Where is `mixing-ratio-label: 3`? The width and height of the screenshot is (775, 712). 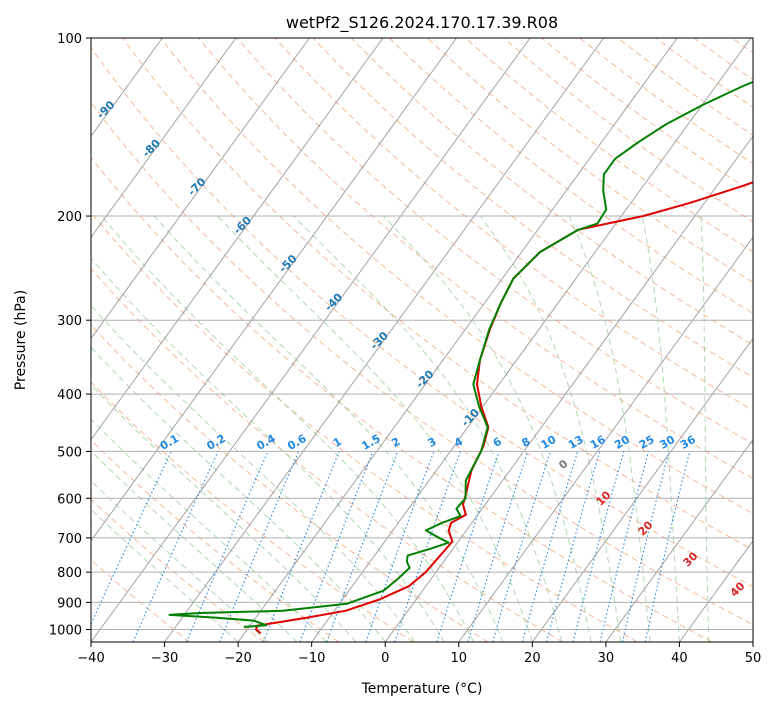
mixing-ratio-label: 3 is located at coordinates (431, 442).